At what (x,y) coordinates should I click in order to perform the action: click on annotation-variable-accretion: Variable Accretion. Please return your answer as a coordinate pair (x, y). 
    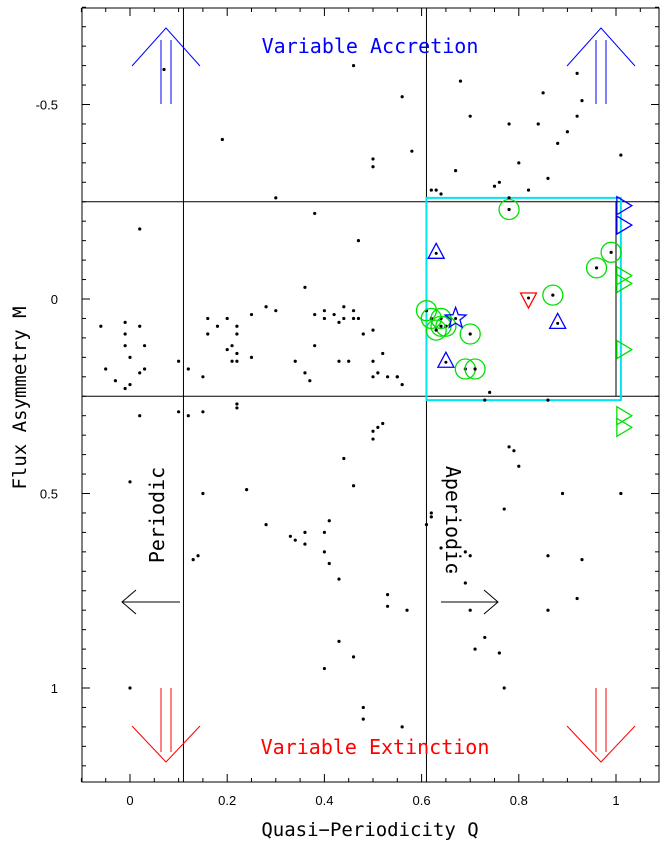
    Looking at the image, I should click on (370, 46).